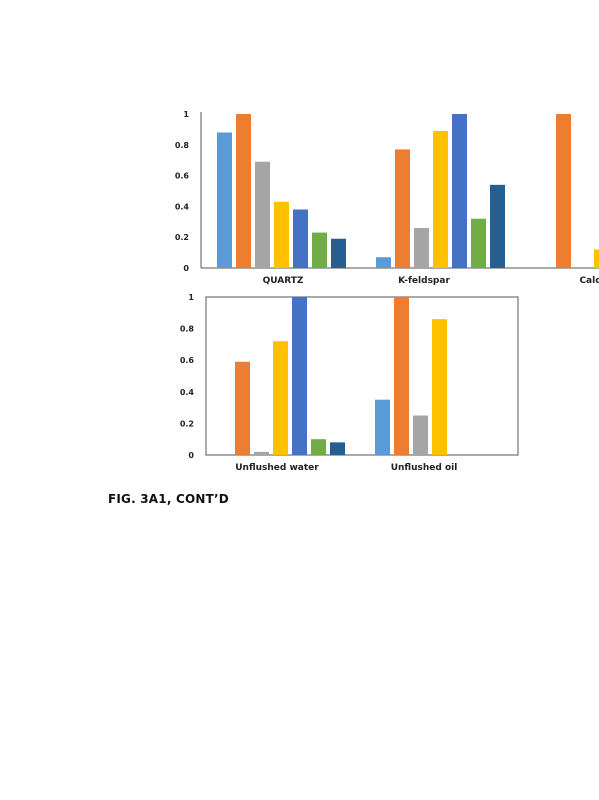 This screenshot has height=800, width=599. I want to click on bar-k-feldspar-s3, so click(421, 247).